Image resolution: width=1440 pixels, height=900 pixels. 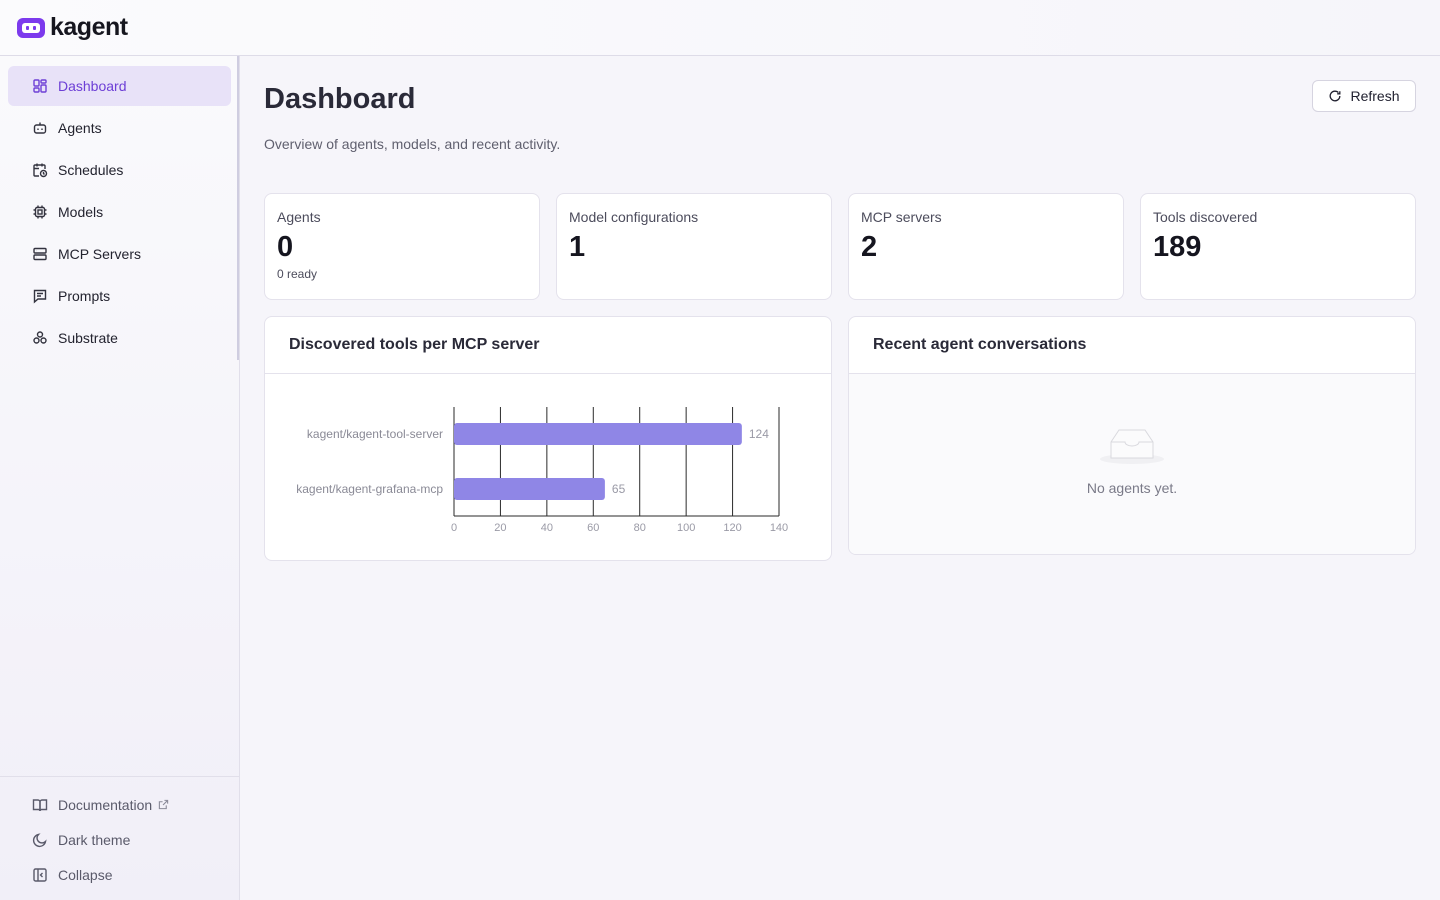 What do you see at coordinates (297, 274) in the screenshot?
I see `stat-sub: 0 ready` at bounding box center [297, 274].